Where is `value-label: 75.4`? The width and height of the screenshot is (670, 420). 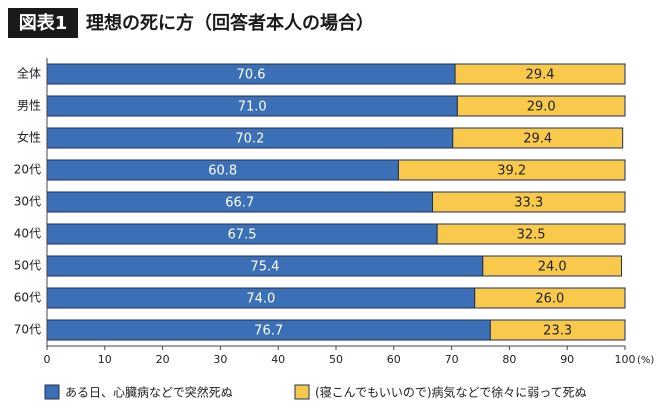
value-label: 75.4 is located at coordinates (264, 267).